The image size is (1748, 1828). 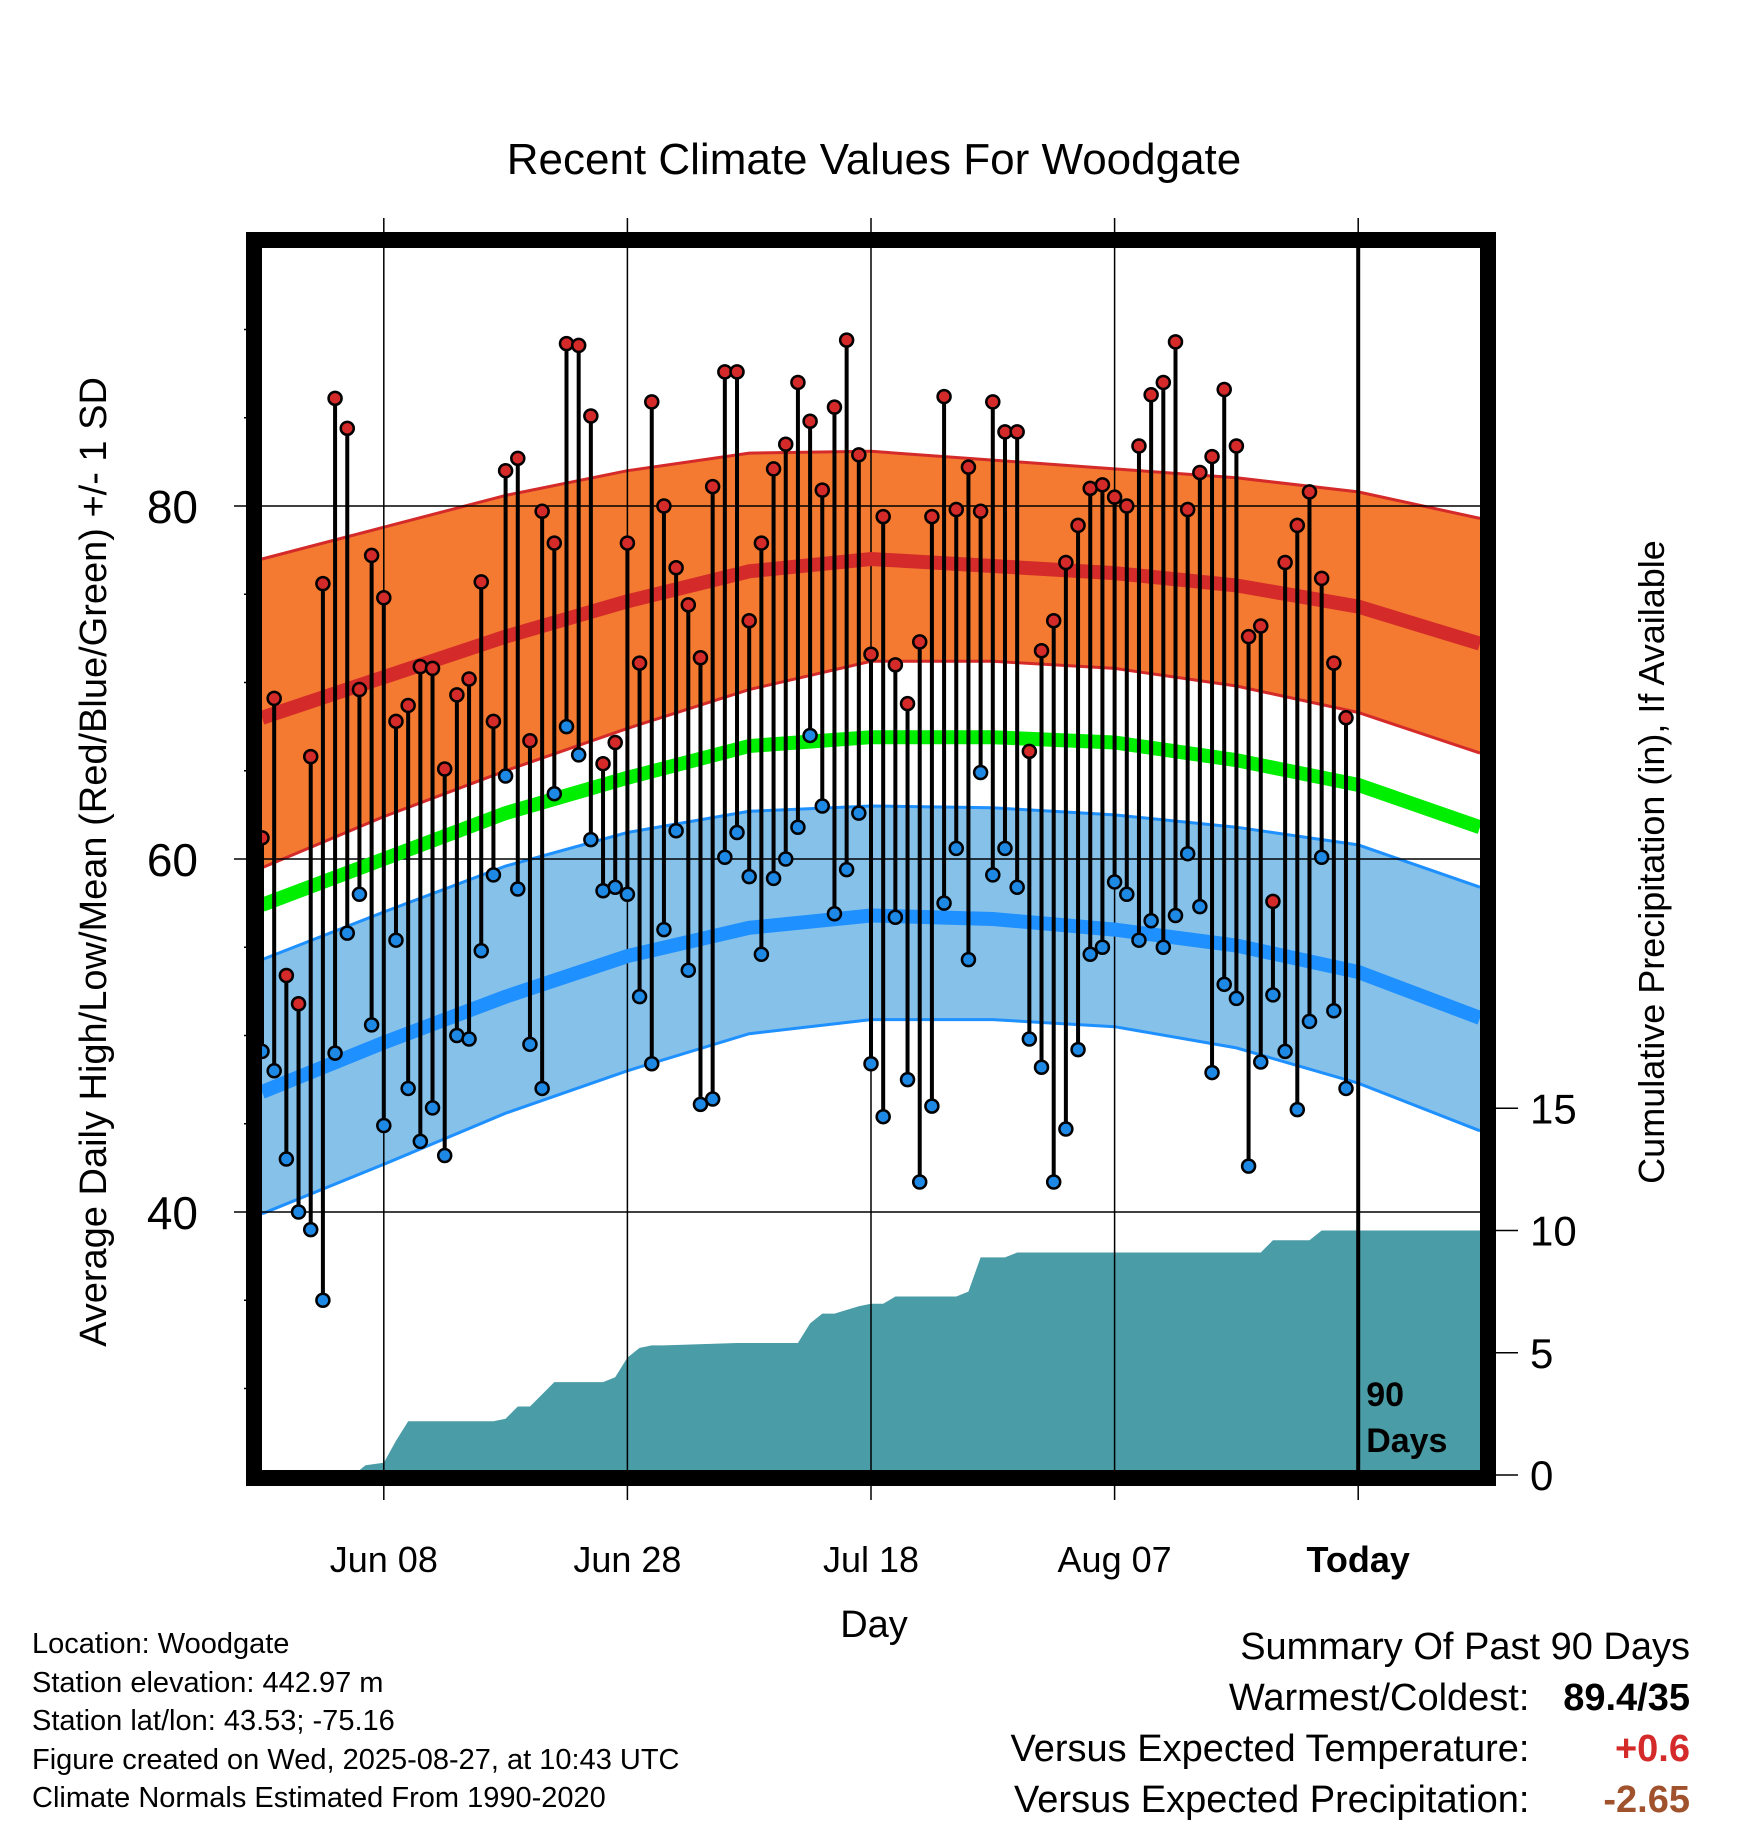 What do you see at coordinates (1626, 1698) in the screenshot?
I see `warmest-value: 89.4/35` at bounding box center [1626, 1698].